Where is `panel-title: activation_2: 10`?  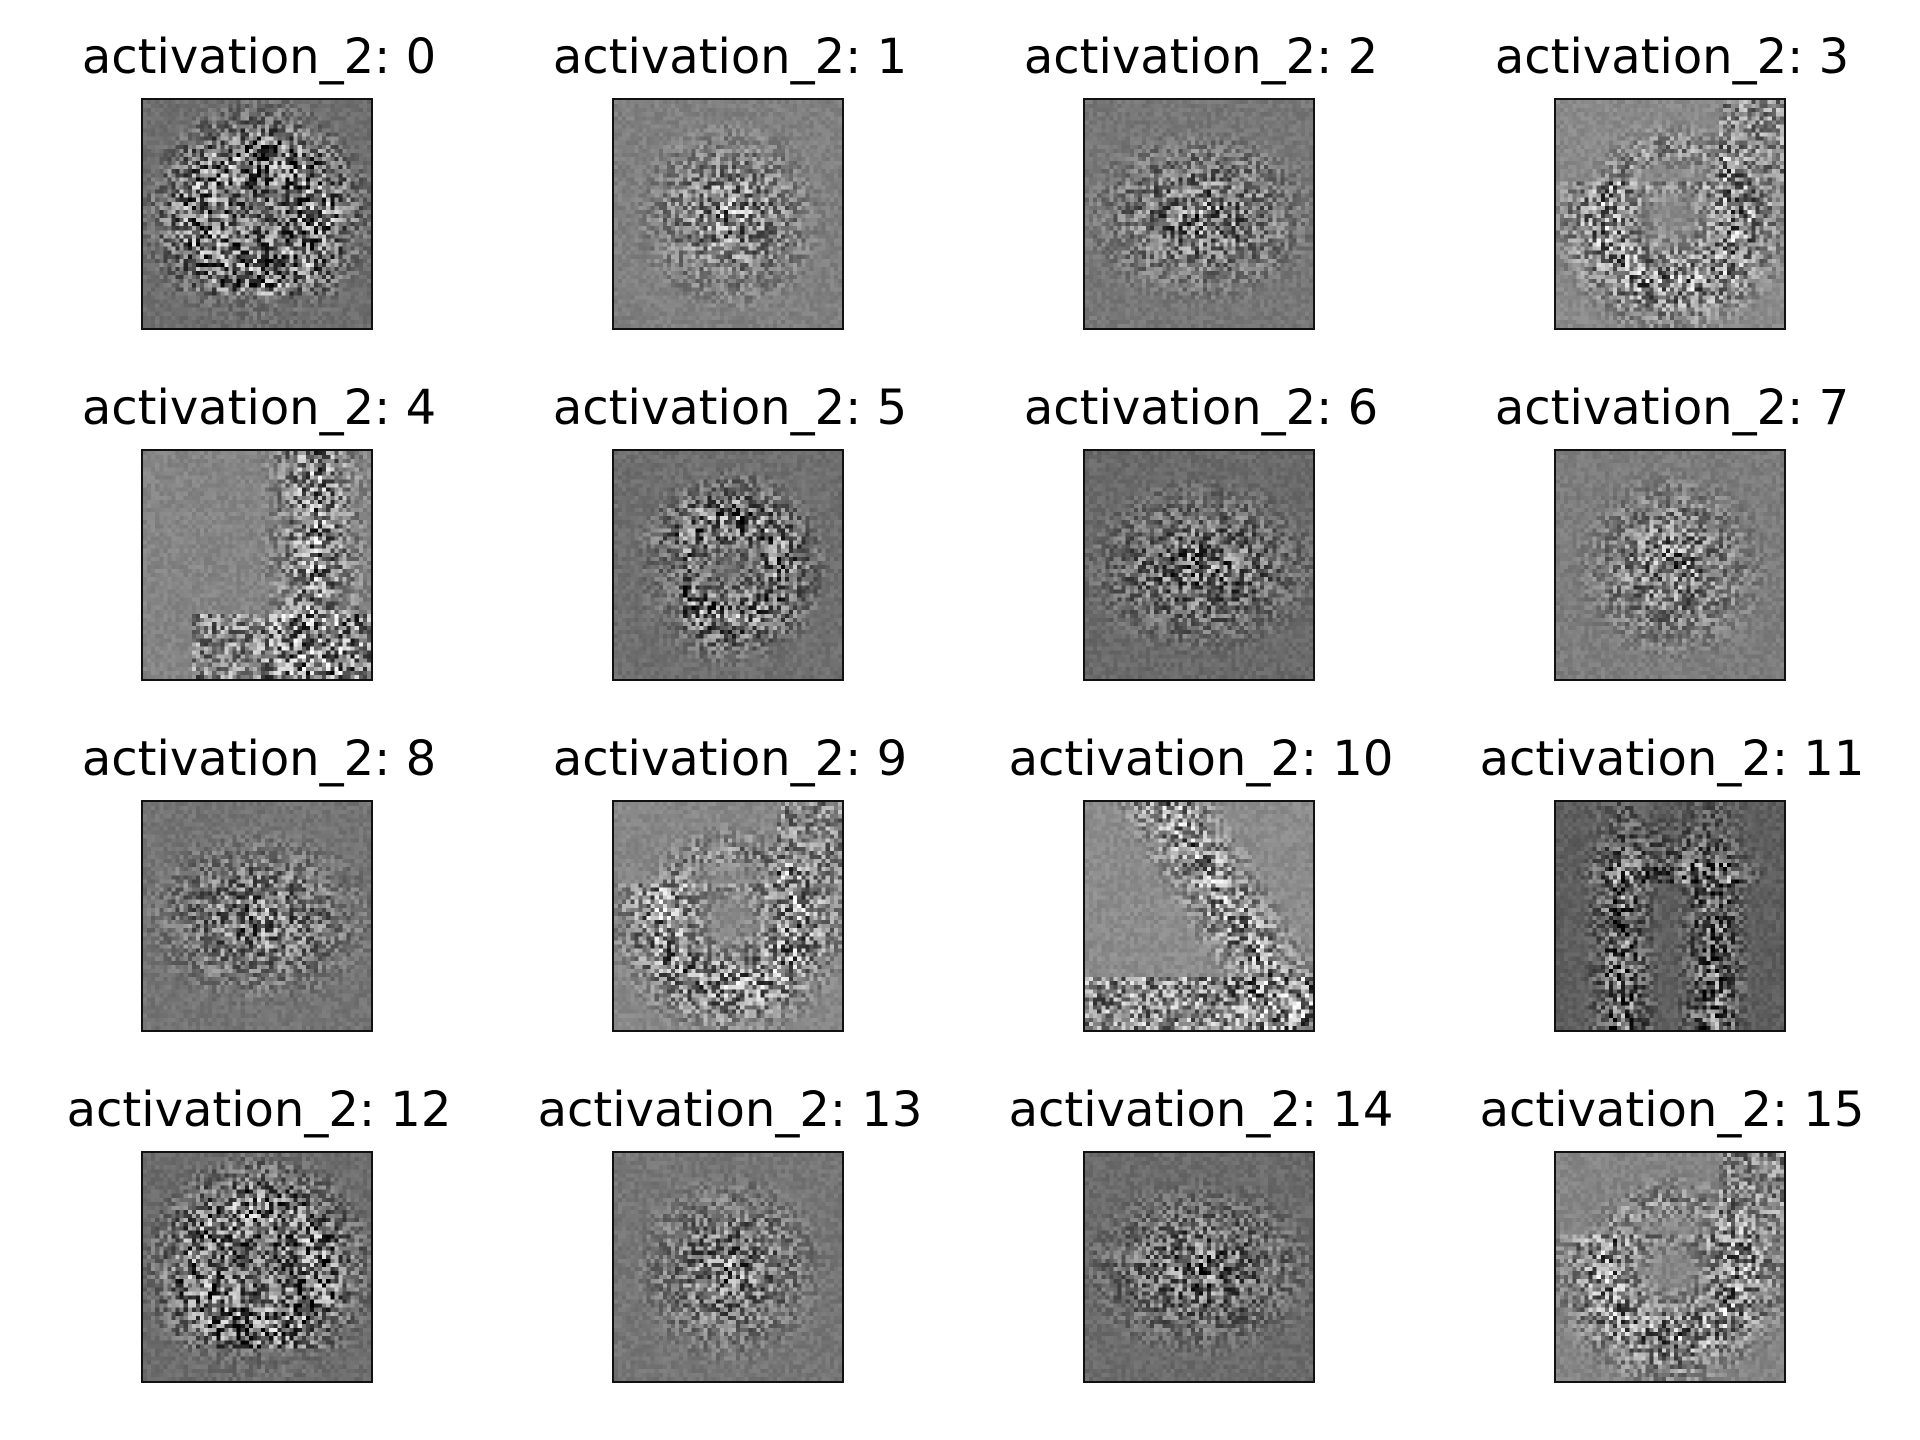
panel-title: activation_2: 10 is located at coordinates (1201, 759).